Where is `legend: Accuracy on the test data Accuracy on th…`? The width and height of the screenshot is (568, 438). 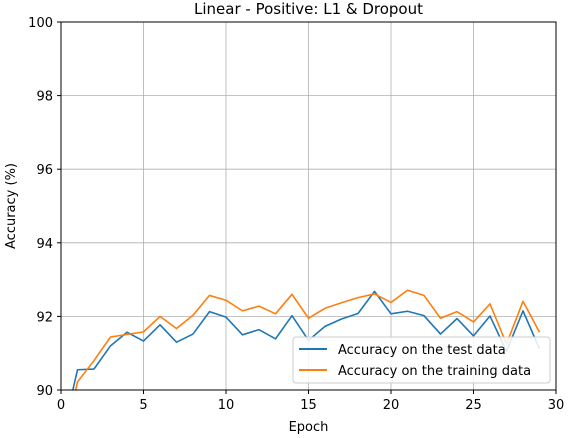
legend: Accuracy on the test data Accuracy on th… is located at coordinates (421, 360).